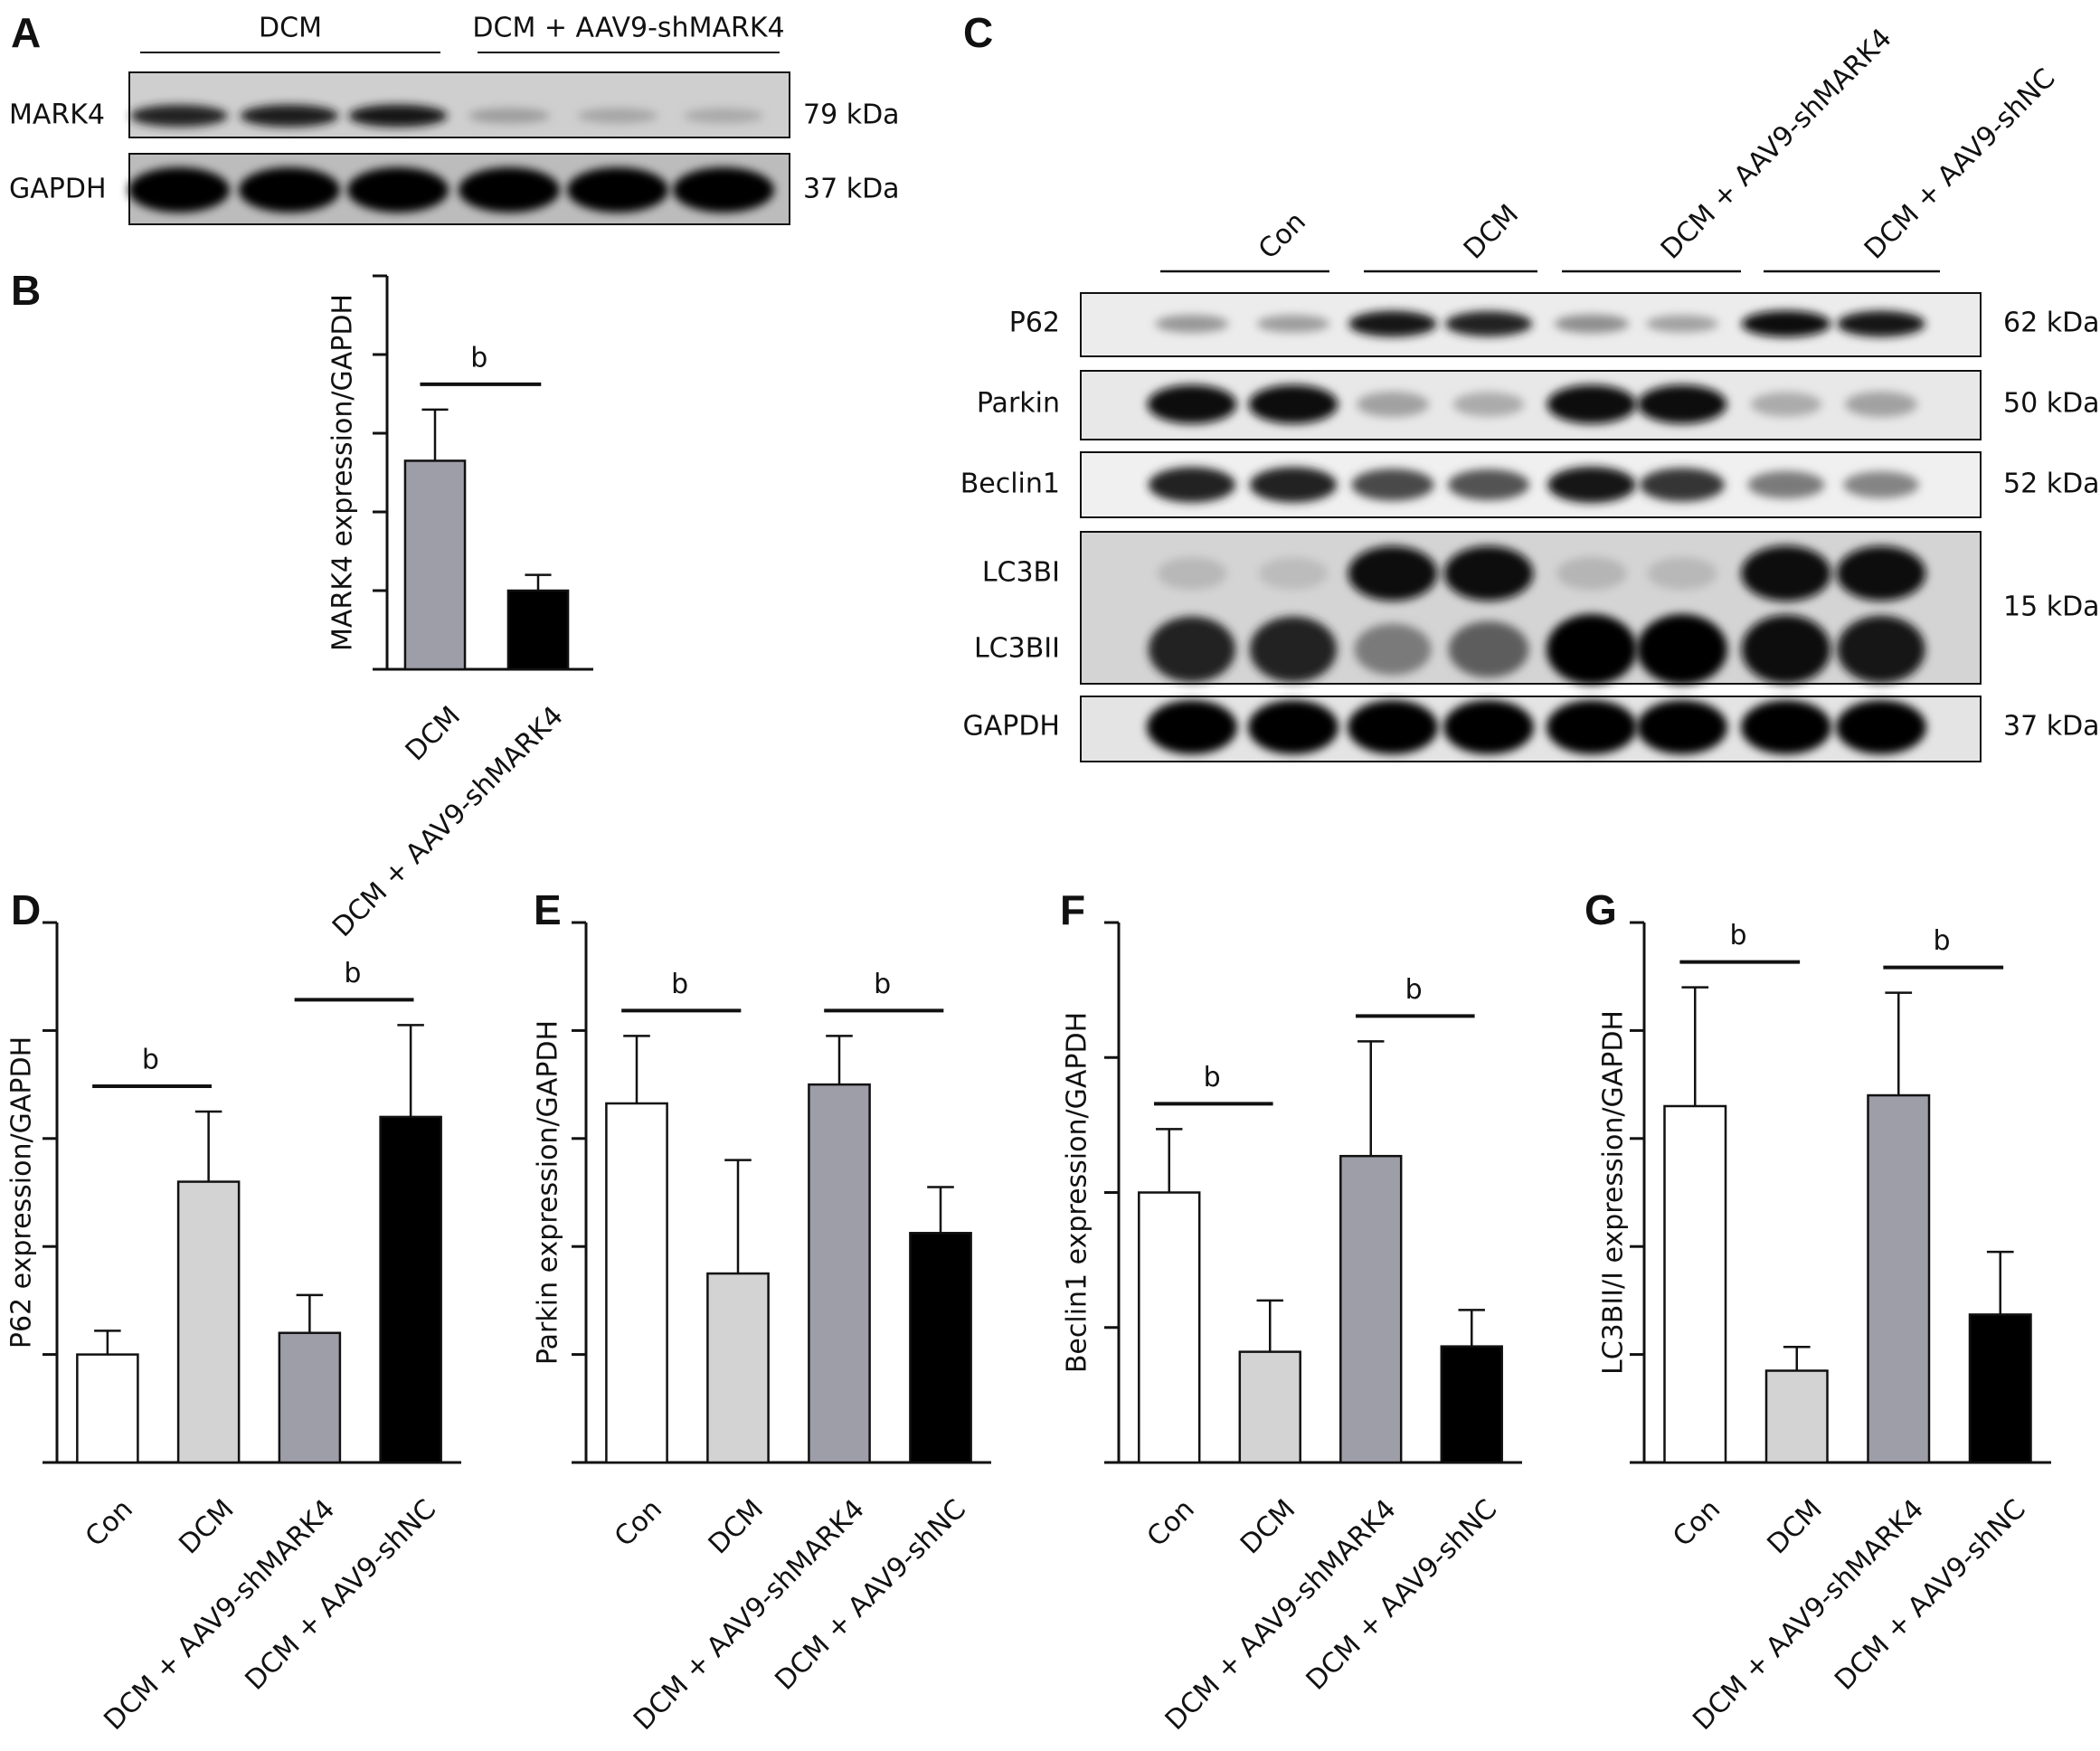  Describe the element at coordinates (22, 1192) in the screenshot. I see `y-axis-label: P62 expression/GAPDH` at that location.